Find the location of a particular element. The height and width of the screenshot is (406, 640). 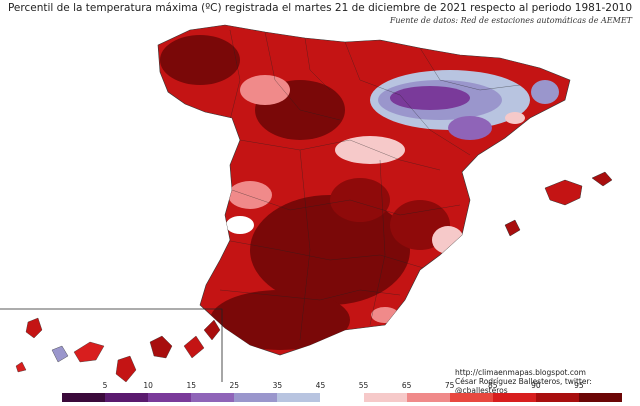

legend-tick-labels: 5 10 15 25 35 45 55 65 75 85 90 95 is located at coordinates (342, 386).